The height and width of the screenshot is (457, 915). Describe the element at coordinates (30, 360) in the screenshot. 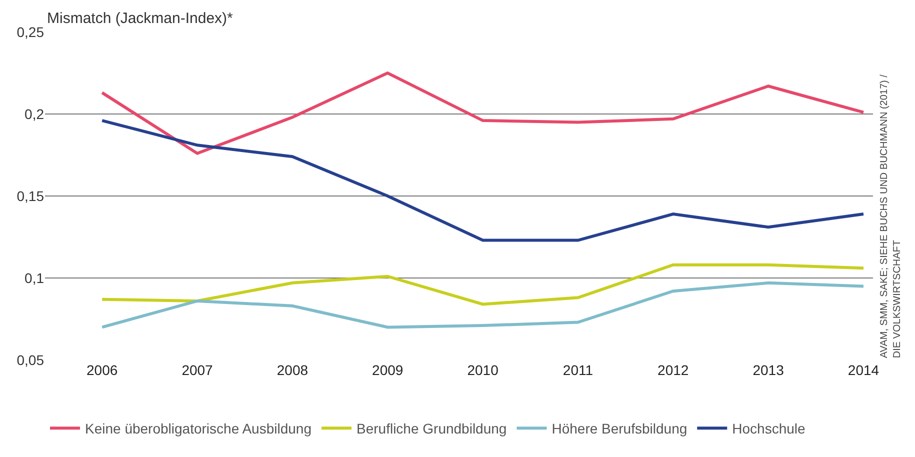

I see `y-tick-label: 0,05` at that location.